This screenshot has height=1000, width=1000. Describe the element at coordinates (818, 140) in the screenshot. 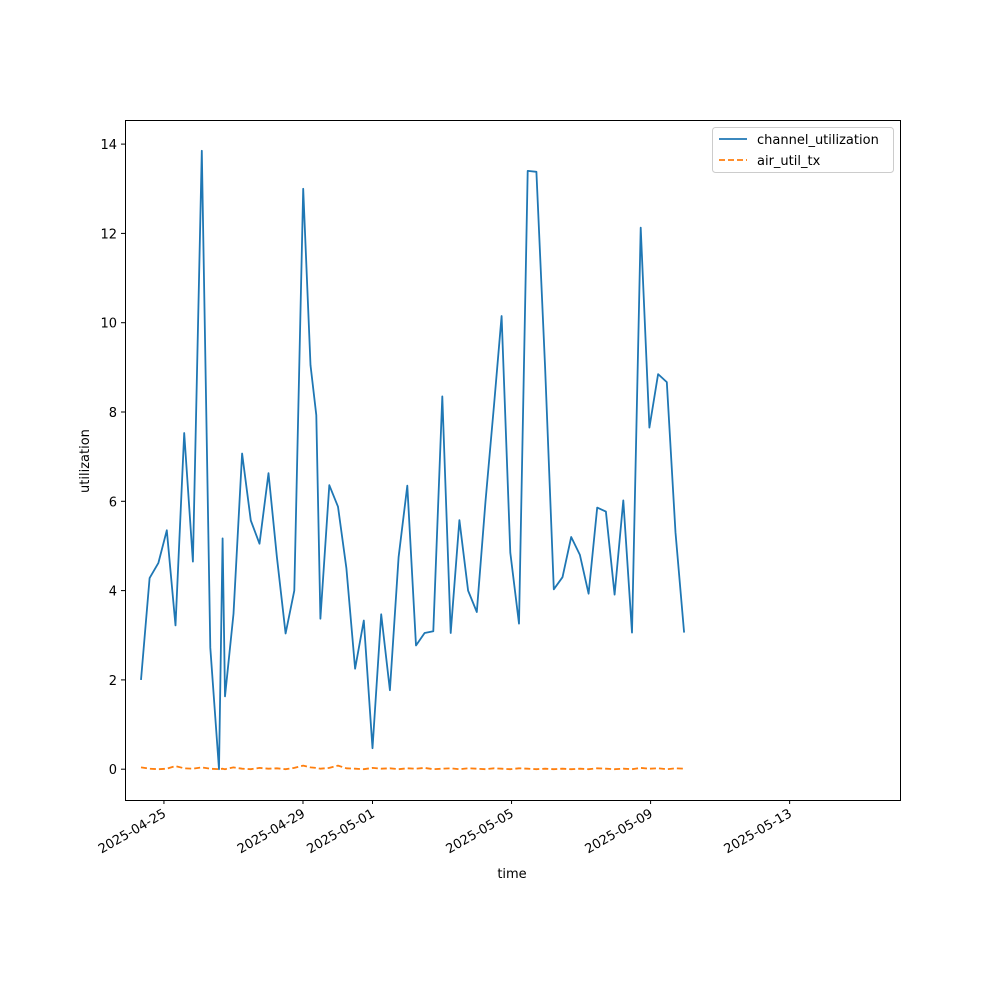

I see `legend-label-channel-utilization: channel_utilization` at that location.